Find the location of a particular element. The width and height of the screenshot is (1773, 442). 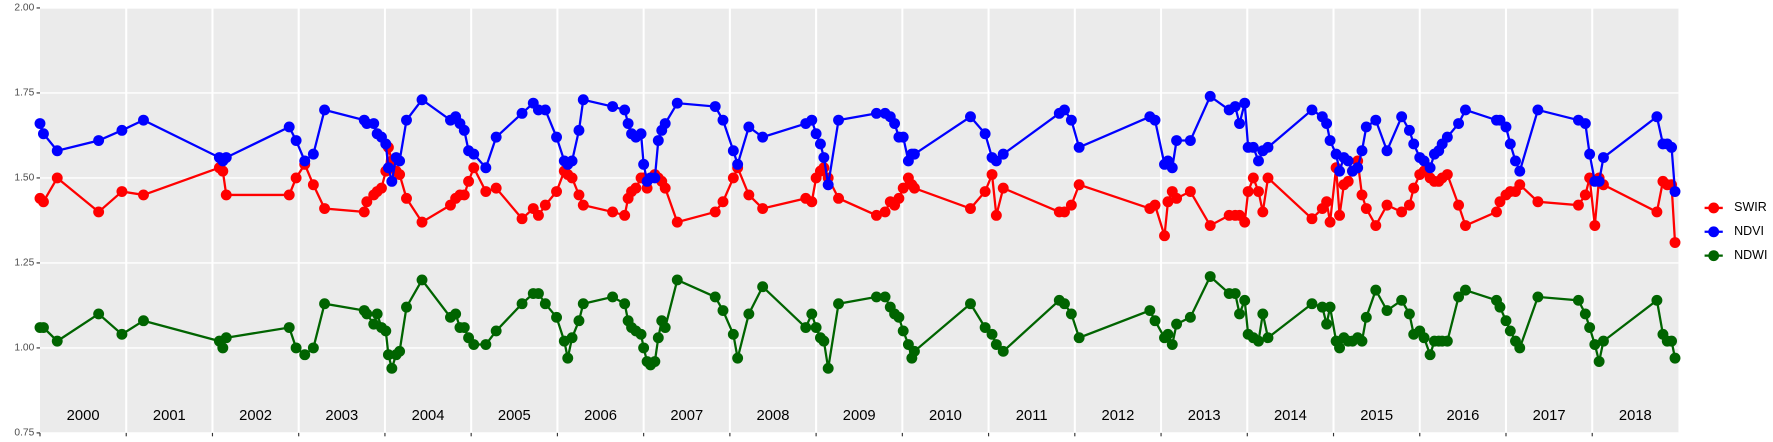

legend-key is located at coordinates (1714, 232).